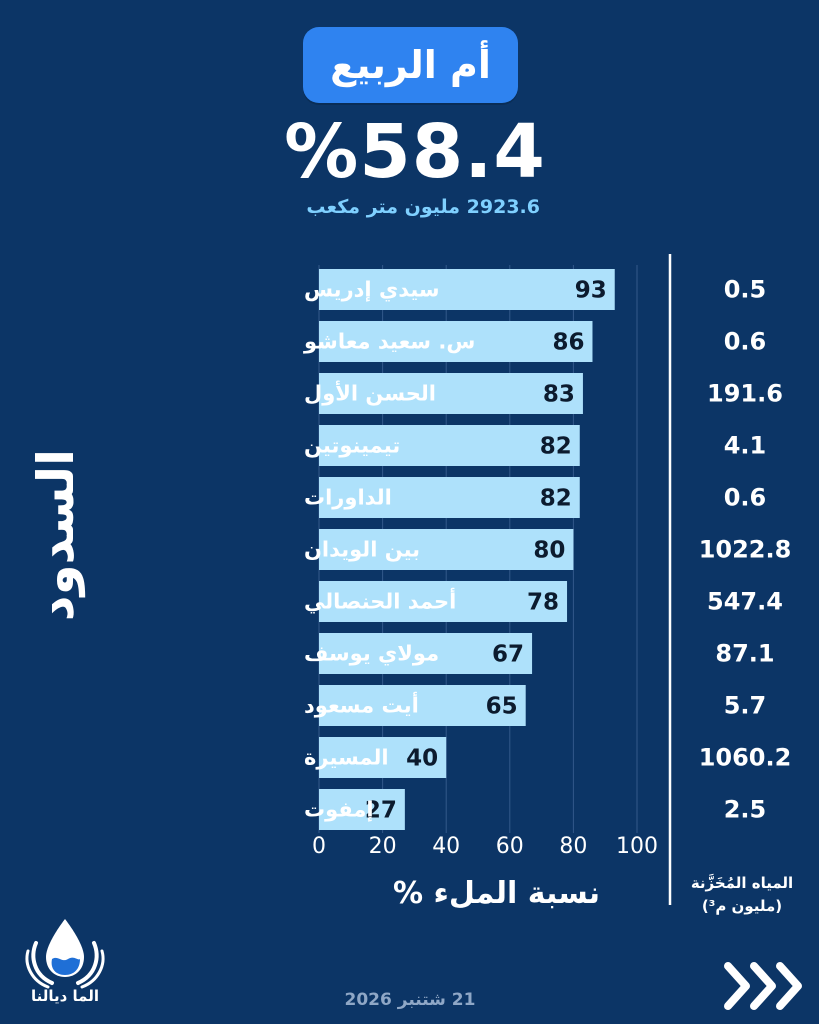 The height and width of the screenshot is (1024, 819). What do you see at coordinates (510, 846) in the screenshot?
I see `x-tick-label: 60` at bounding box center [510, 846].